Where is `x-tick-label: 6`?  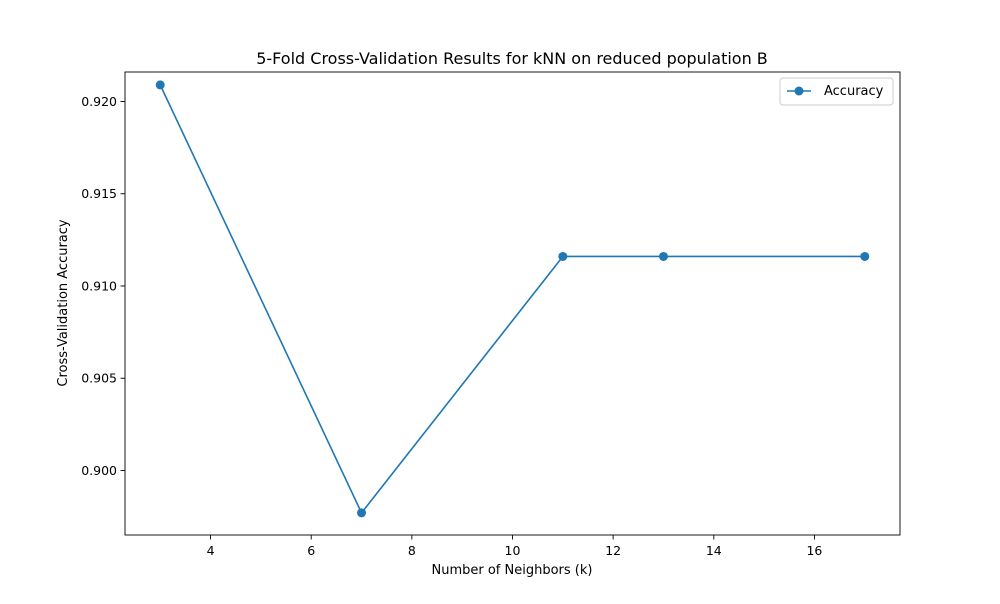
x-tick-label: 6 is located at coordinates (311, 550).